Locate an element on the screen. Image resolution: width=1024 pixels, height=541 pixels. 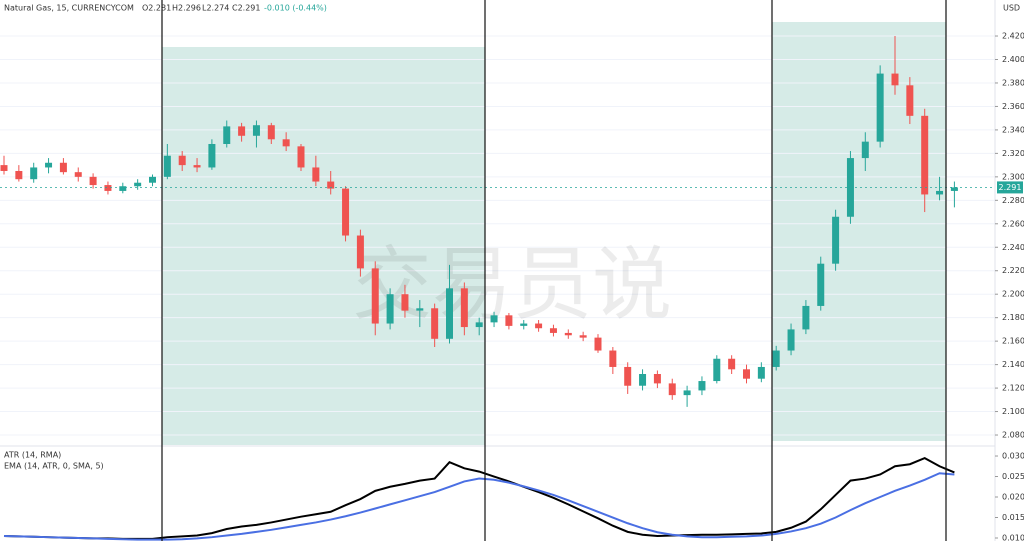
chart-title: Natural Gas, 15, CURRENCYCOM is located at coordinates (69, 8).